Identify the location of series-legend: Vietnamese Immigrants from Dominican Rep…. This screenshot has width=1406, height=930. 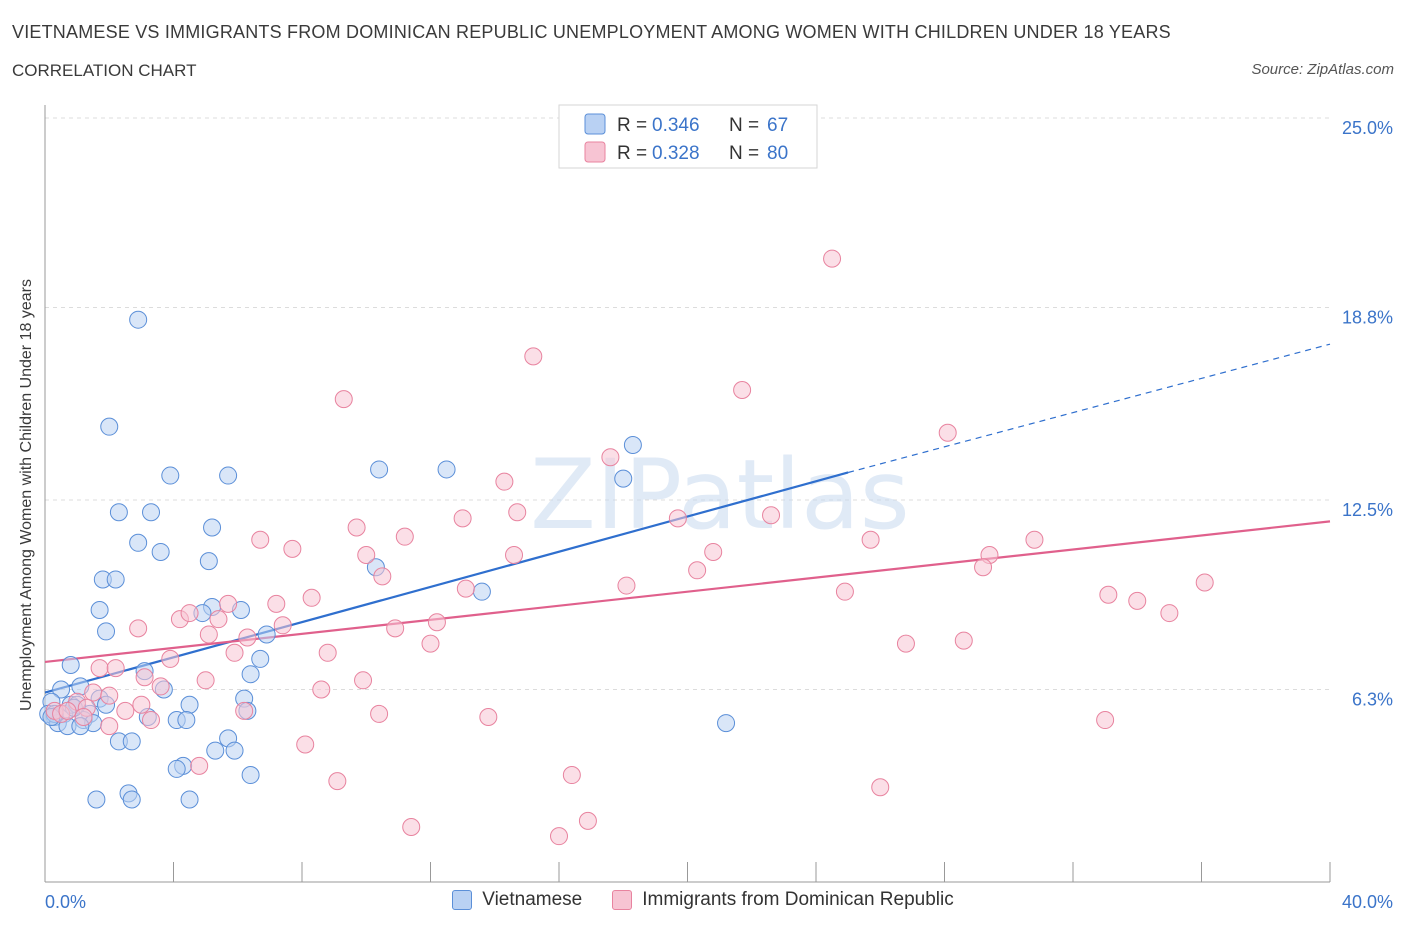
(703, 900).